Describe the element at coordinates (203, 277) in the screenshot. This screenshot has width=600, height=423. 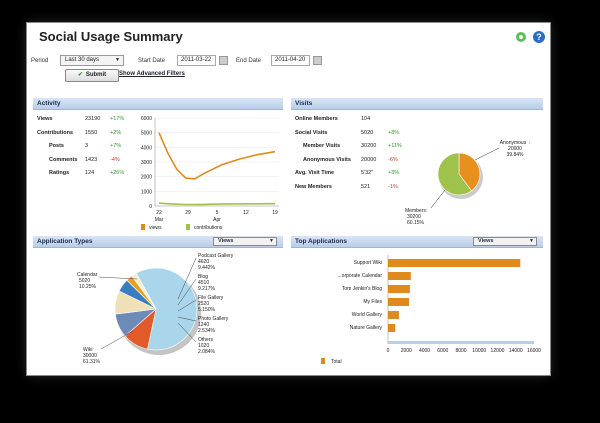
I see `pie-label: Blog` at that location.